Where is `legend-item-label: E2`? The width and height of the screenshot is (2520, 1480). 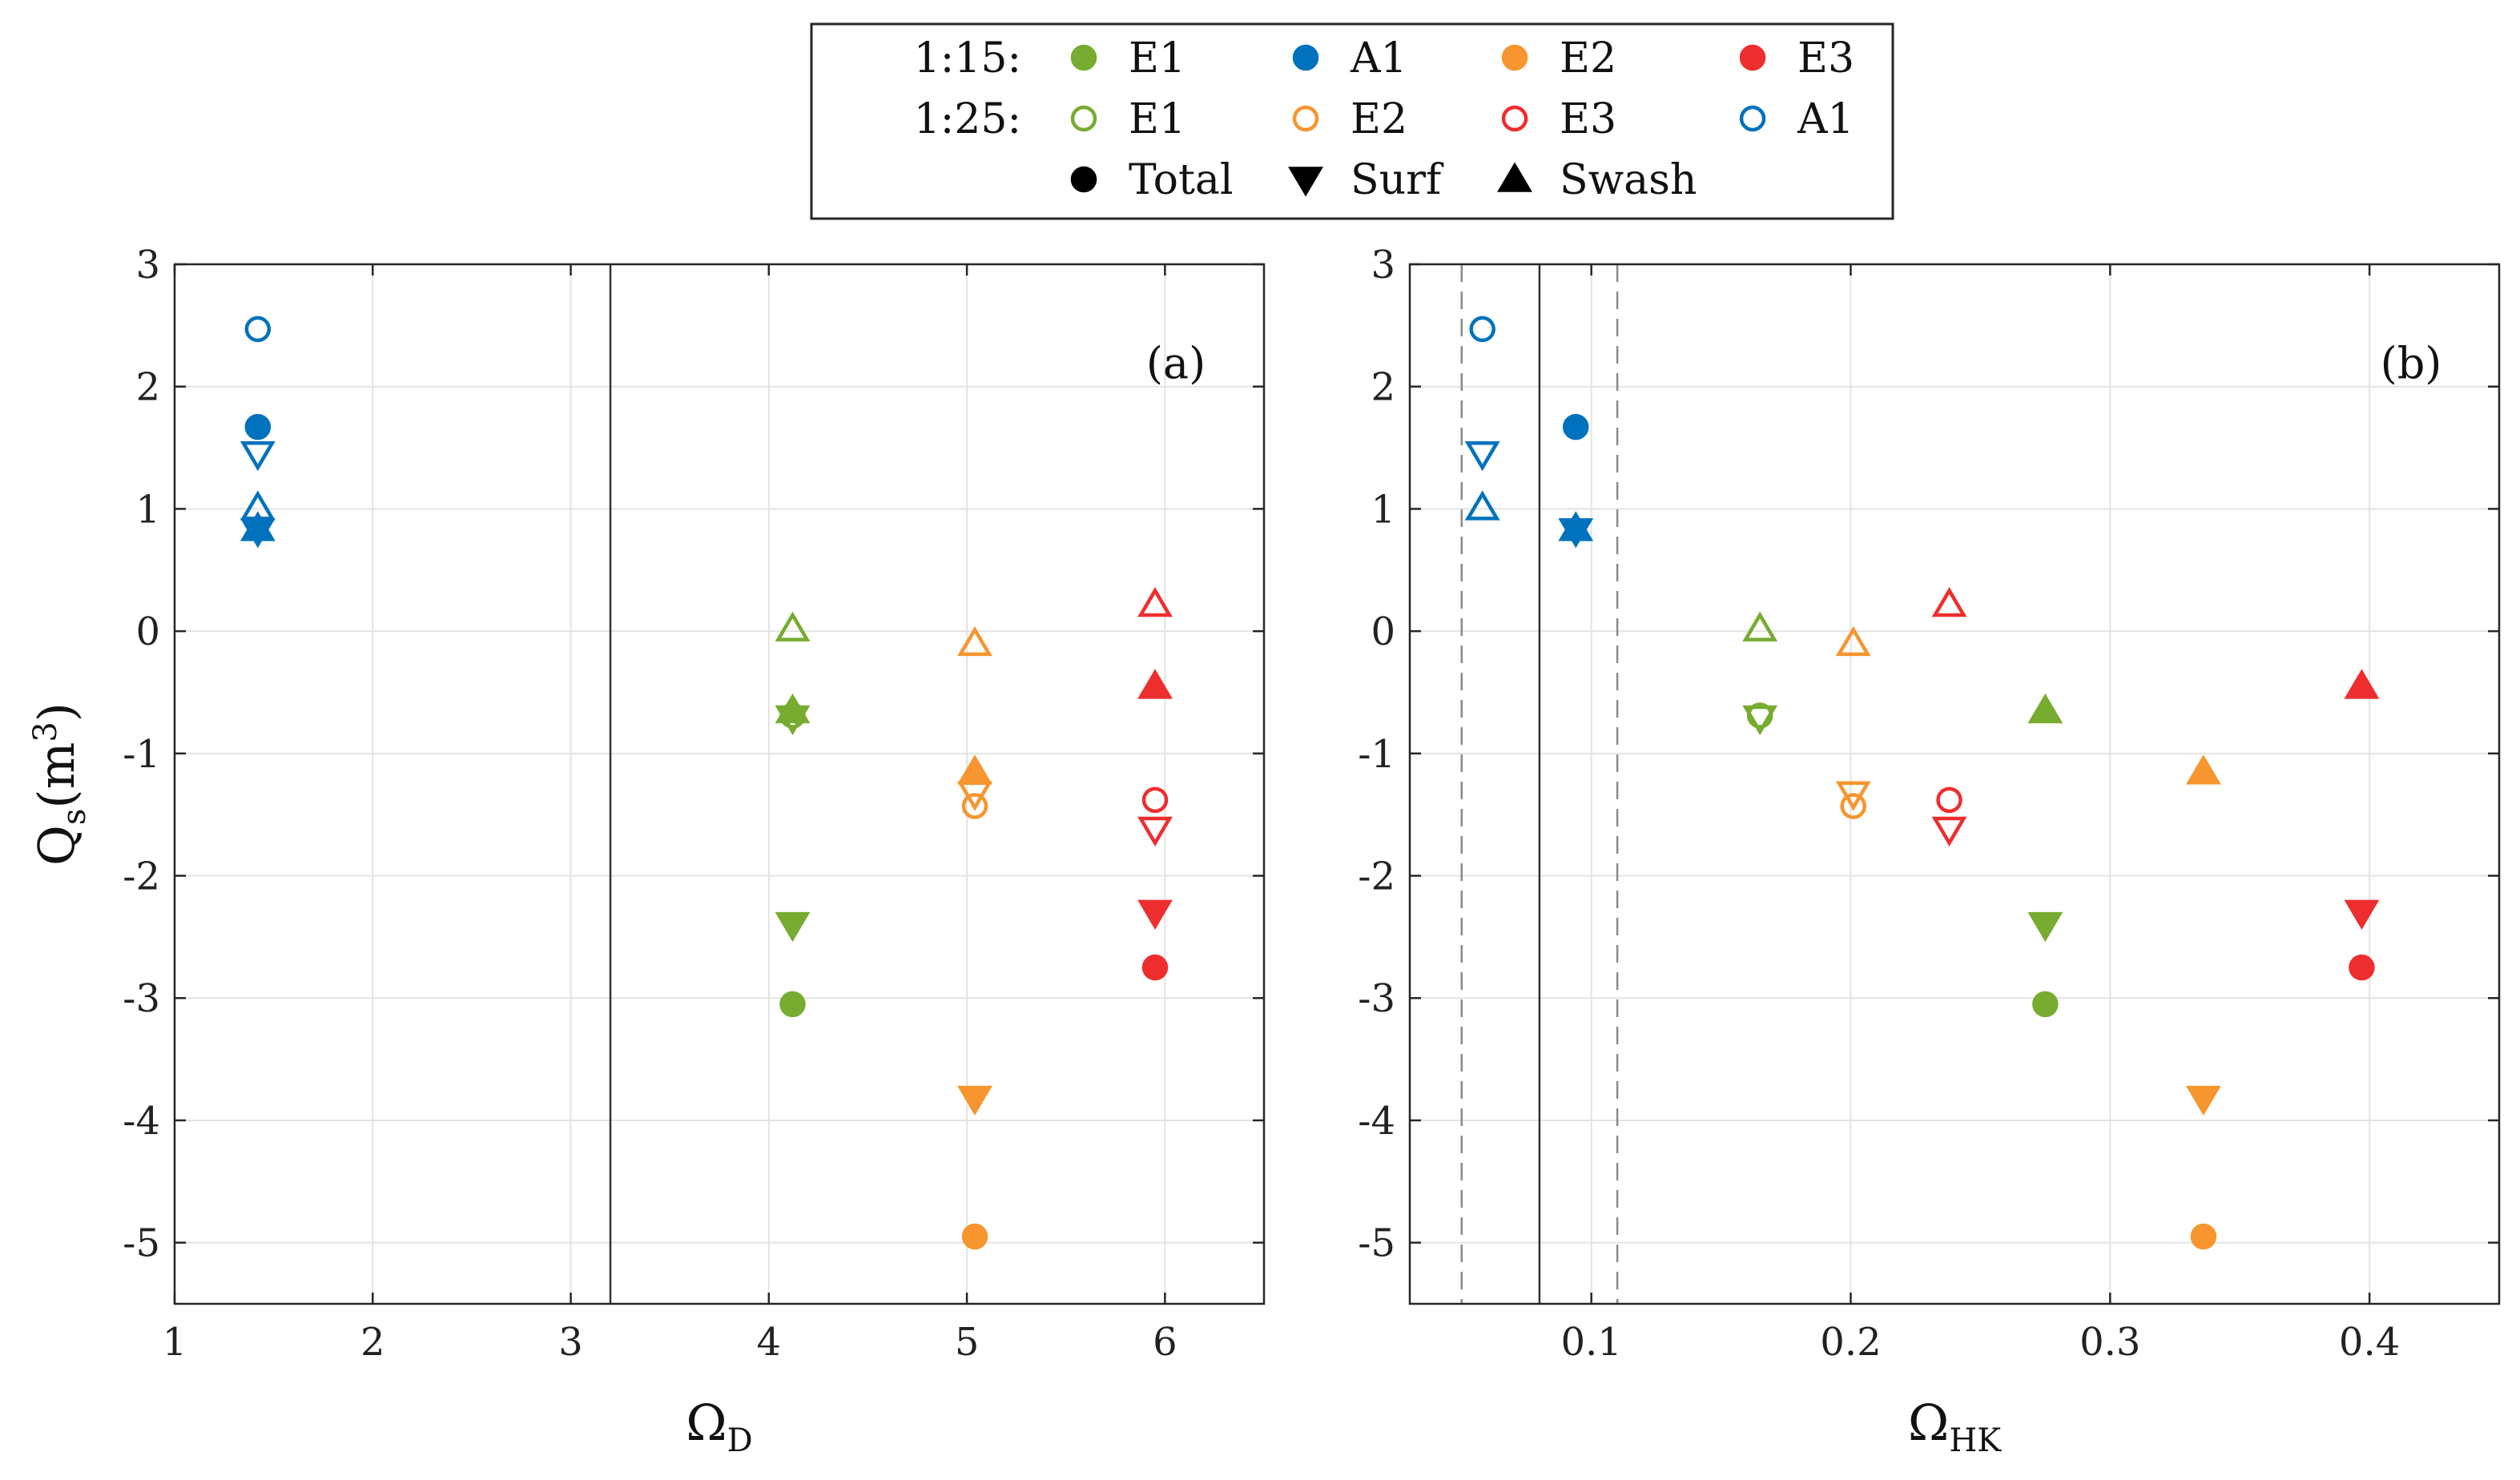
legend-item-label: E2 is located at coordinates (1588, 58).